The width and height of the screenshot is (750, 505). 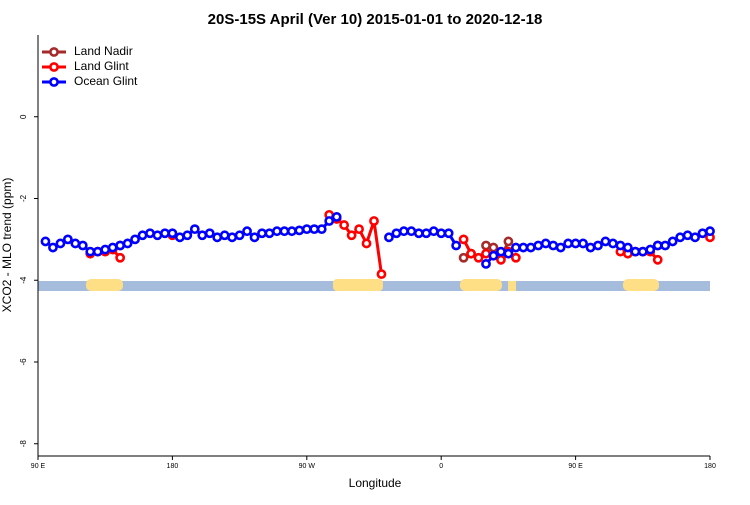 What do you see at coordinates (441, 466) in the screenshot?
I see `x-tick-label: 0` at bounding box center [441, 466].